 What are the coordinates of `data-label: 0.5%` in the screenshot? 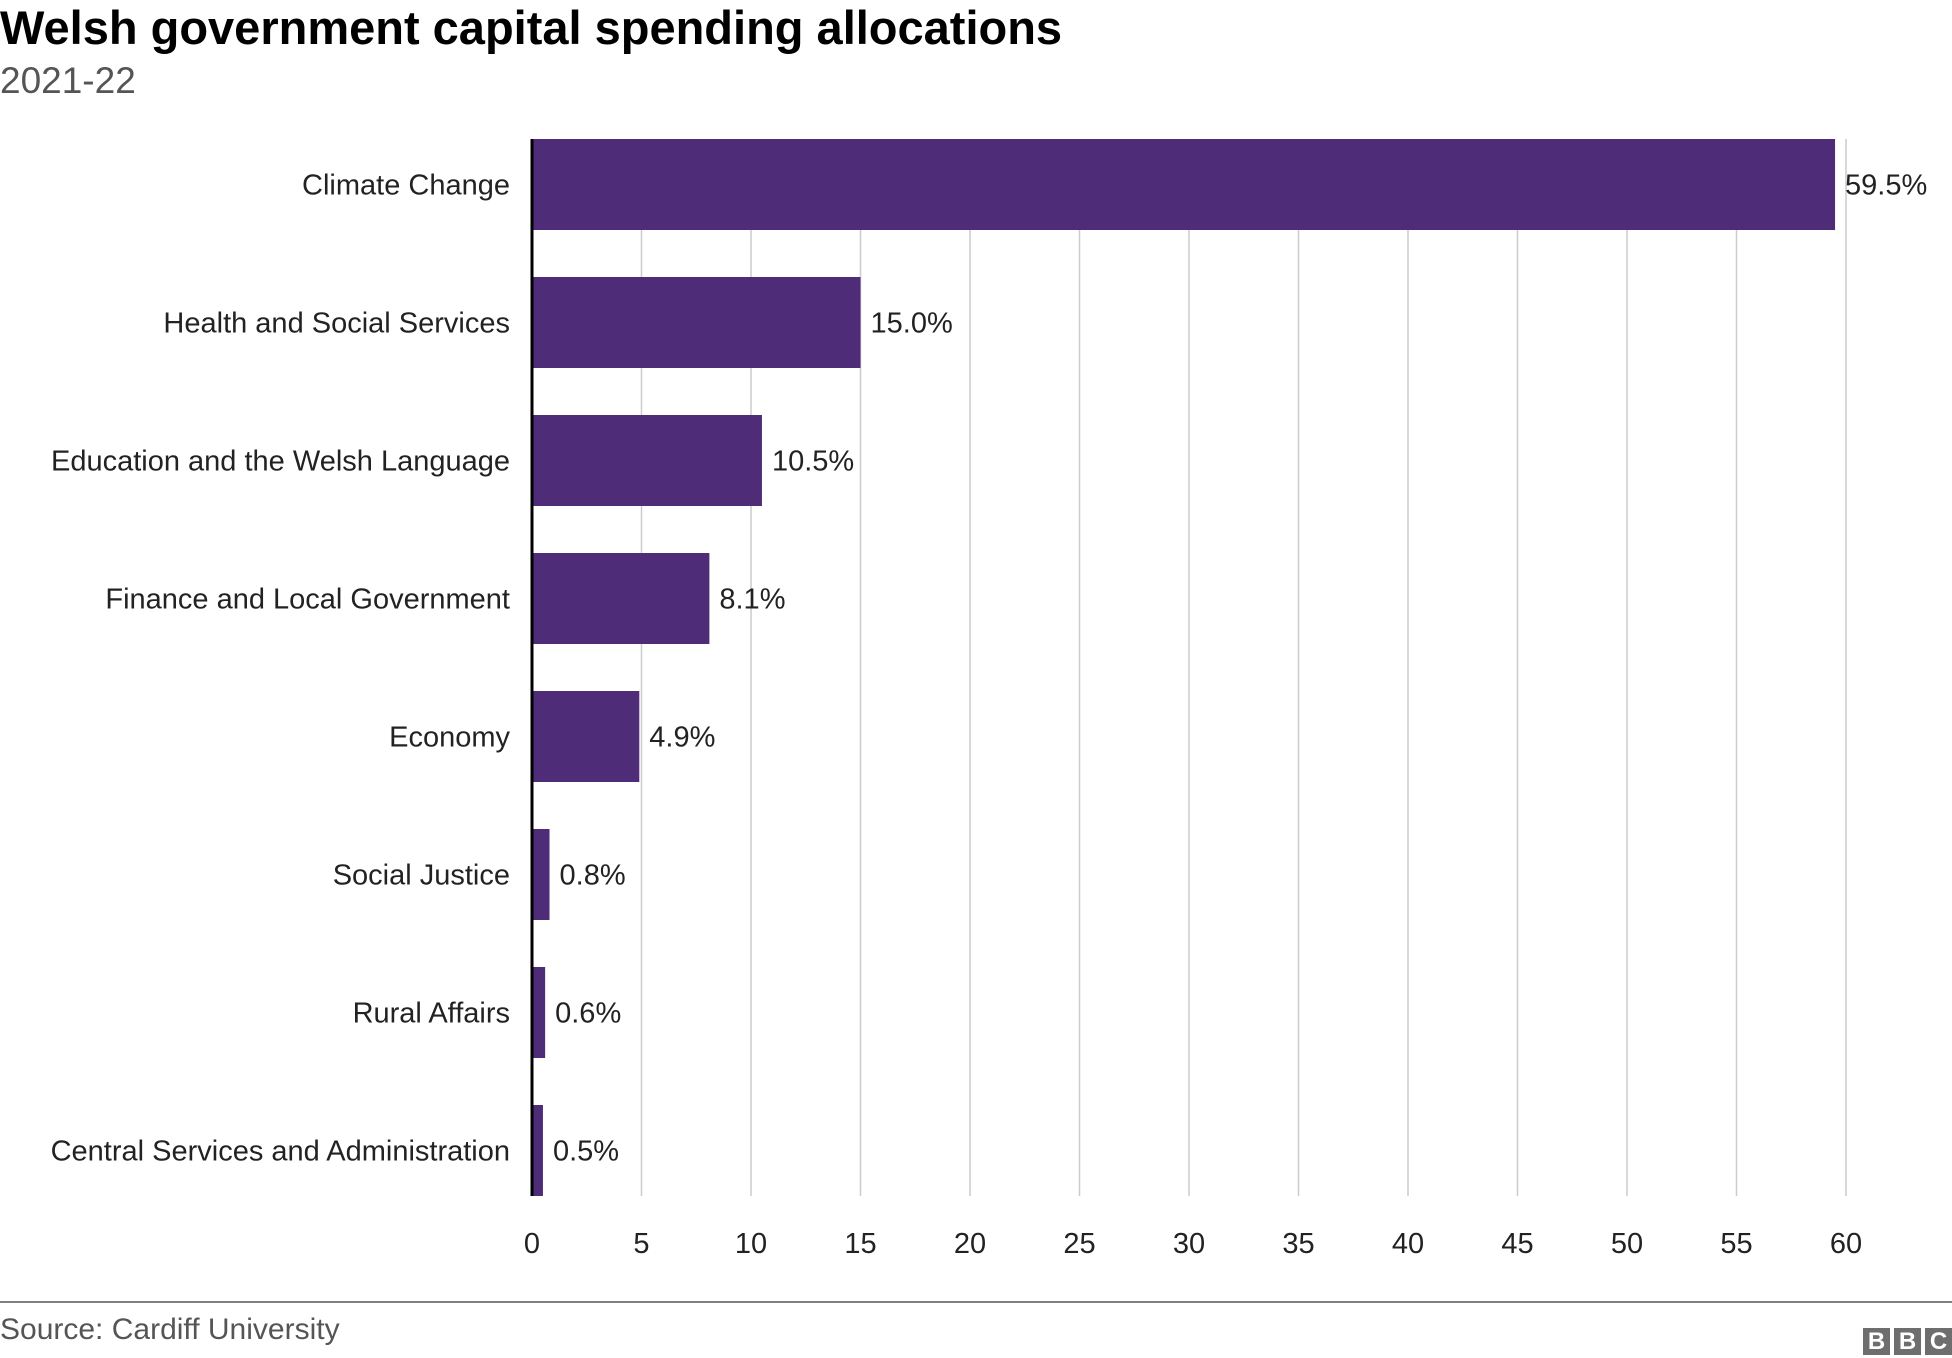 It's located at (586, 1152).